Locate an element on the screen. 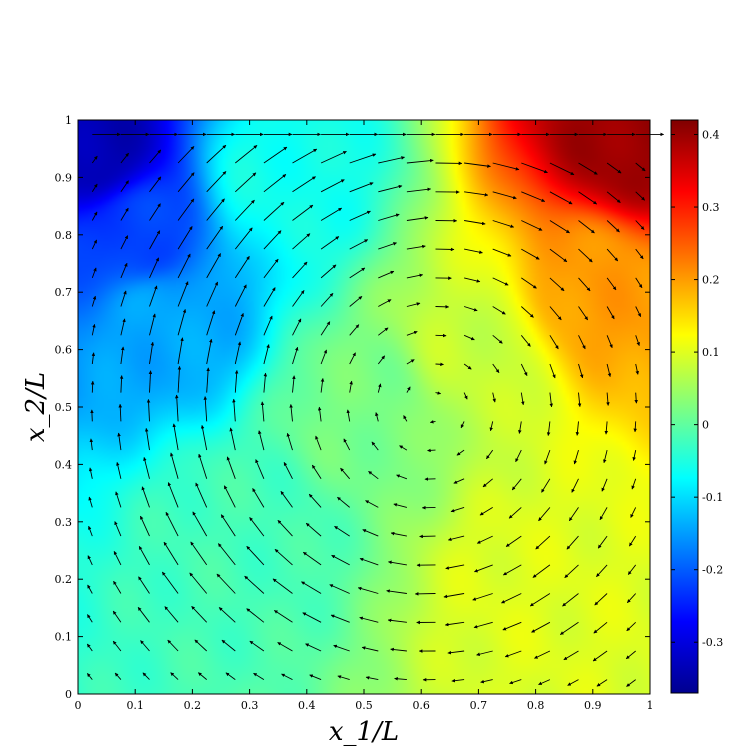 This screenshot has height=748, width=733. colorbar-gradient is located at coordinates (684, 406).